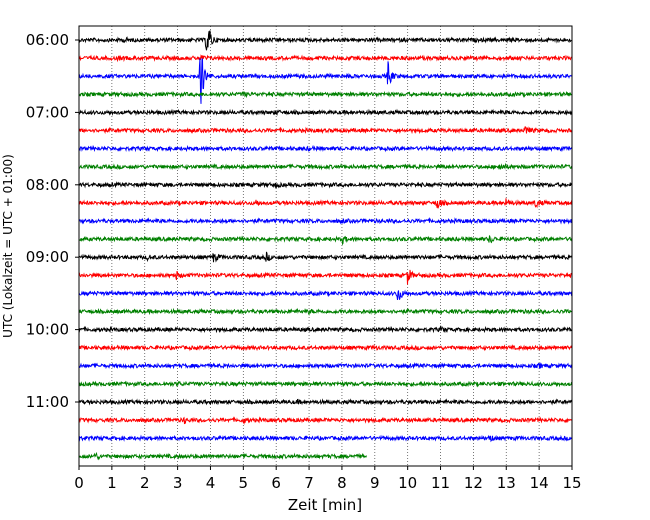 Image resolution: width=650 pixels, height=520 pixels. I want to click on x-tick-label: 13, so click(506, 483).